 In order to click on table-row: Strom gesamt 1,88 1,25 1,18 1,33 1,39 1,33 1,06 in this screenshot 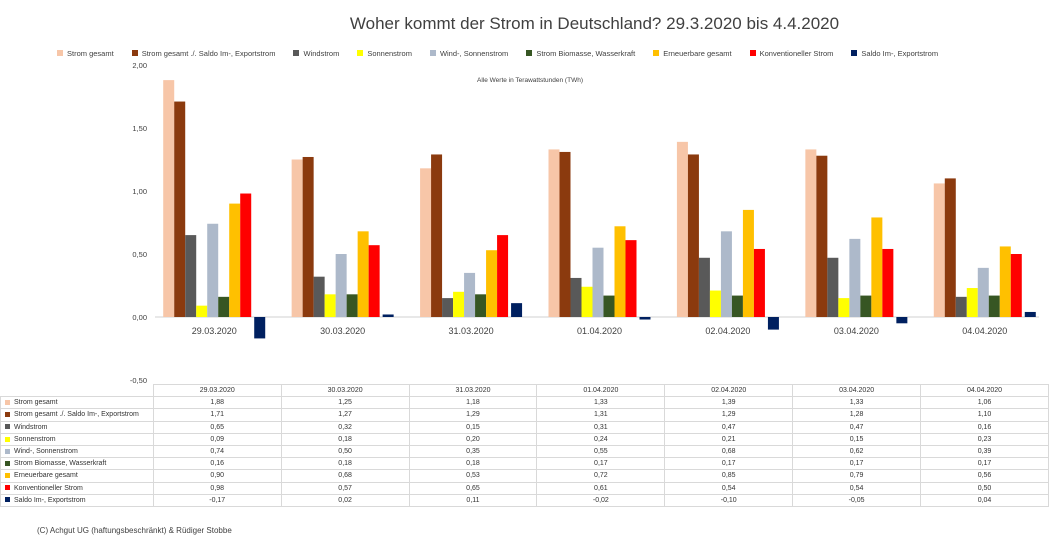, I will do `click(524, 403)`.